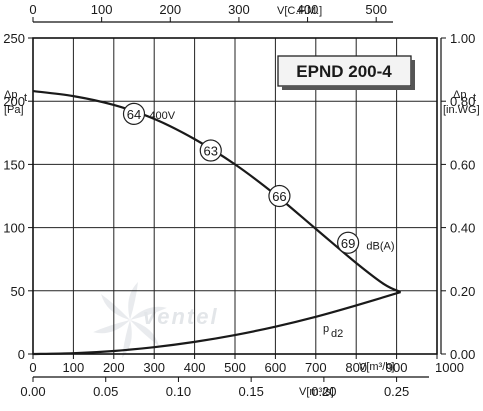  What do you see at coordinates (462, 164) in the screenshot?
I see `y2-tick-label: 0.60` at bounding box center [462, 164].